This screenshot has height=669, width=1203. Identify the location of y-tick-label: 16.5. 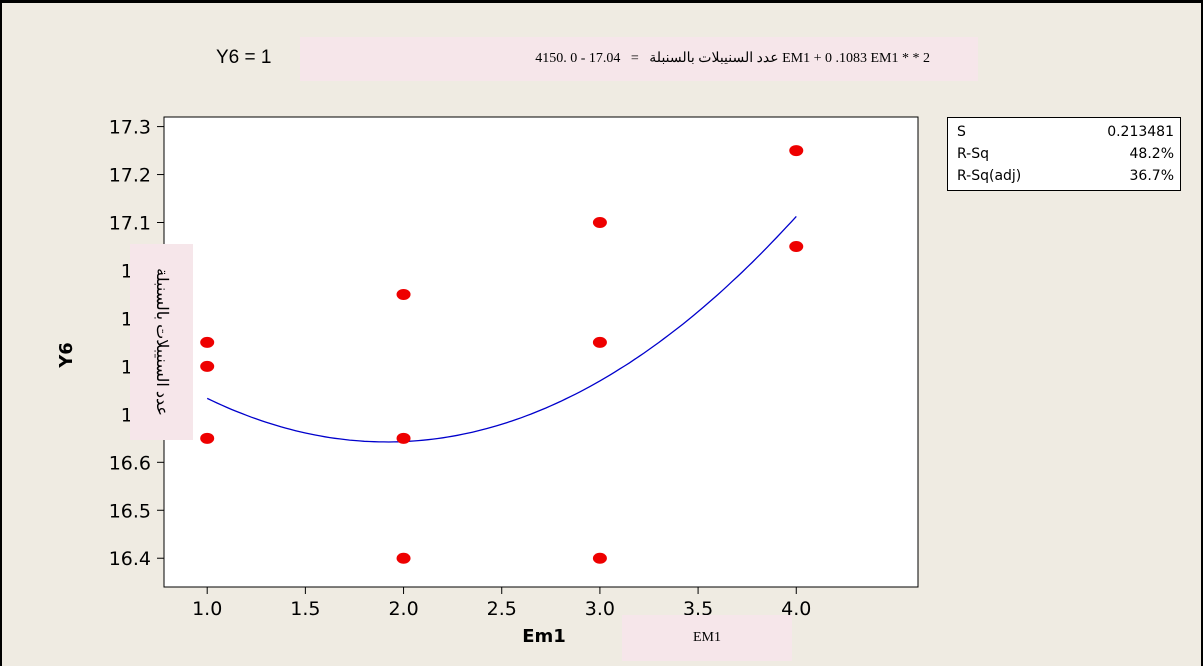
(130, 511).